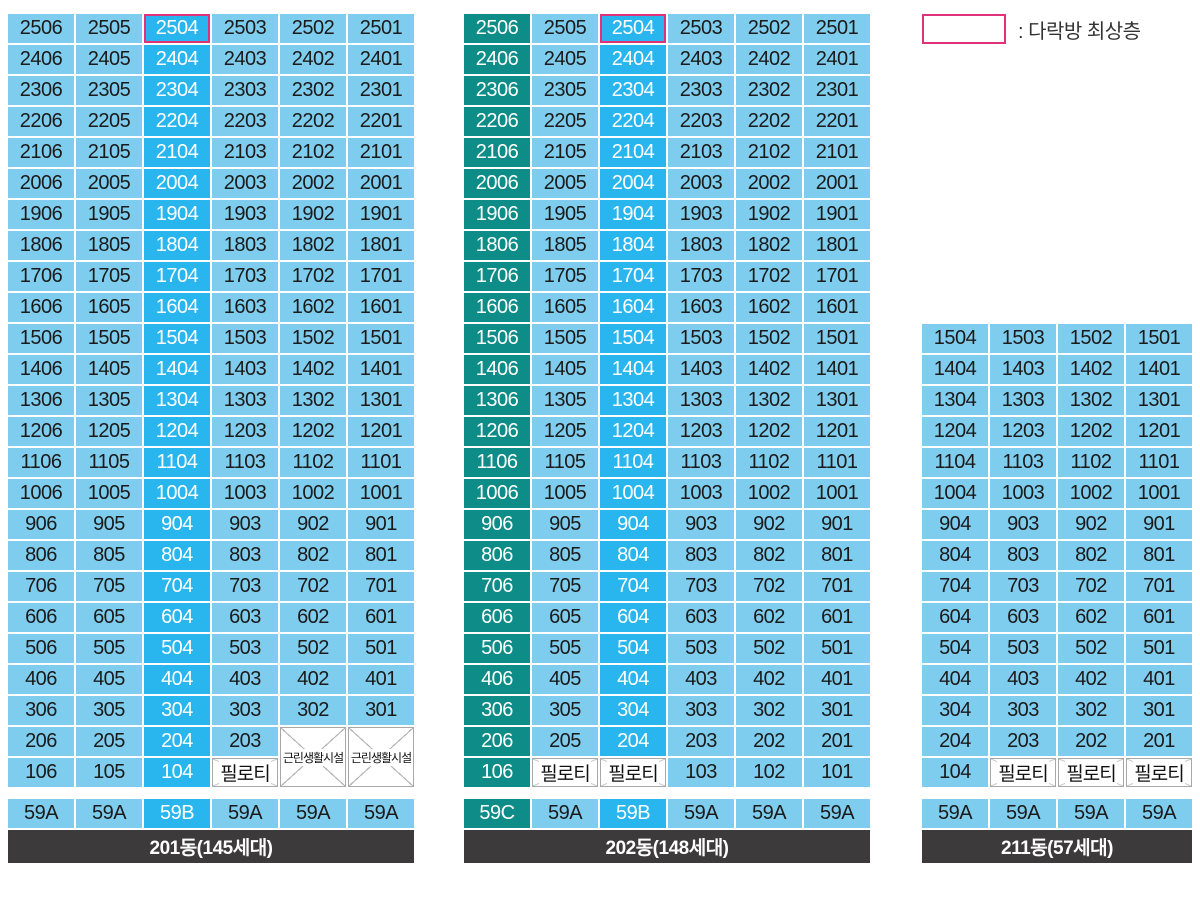  I want to click on unit-cell: 2102, so click(769, 152).